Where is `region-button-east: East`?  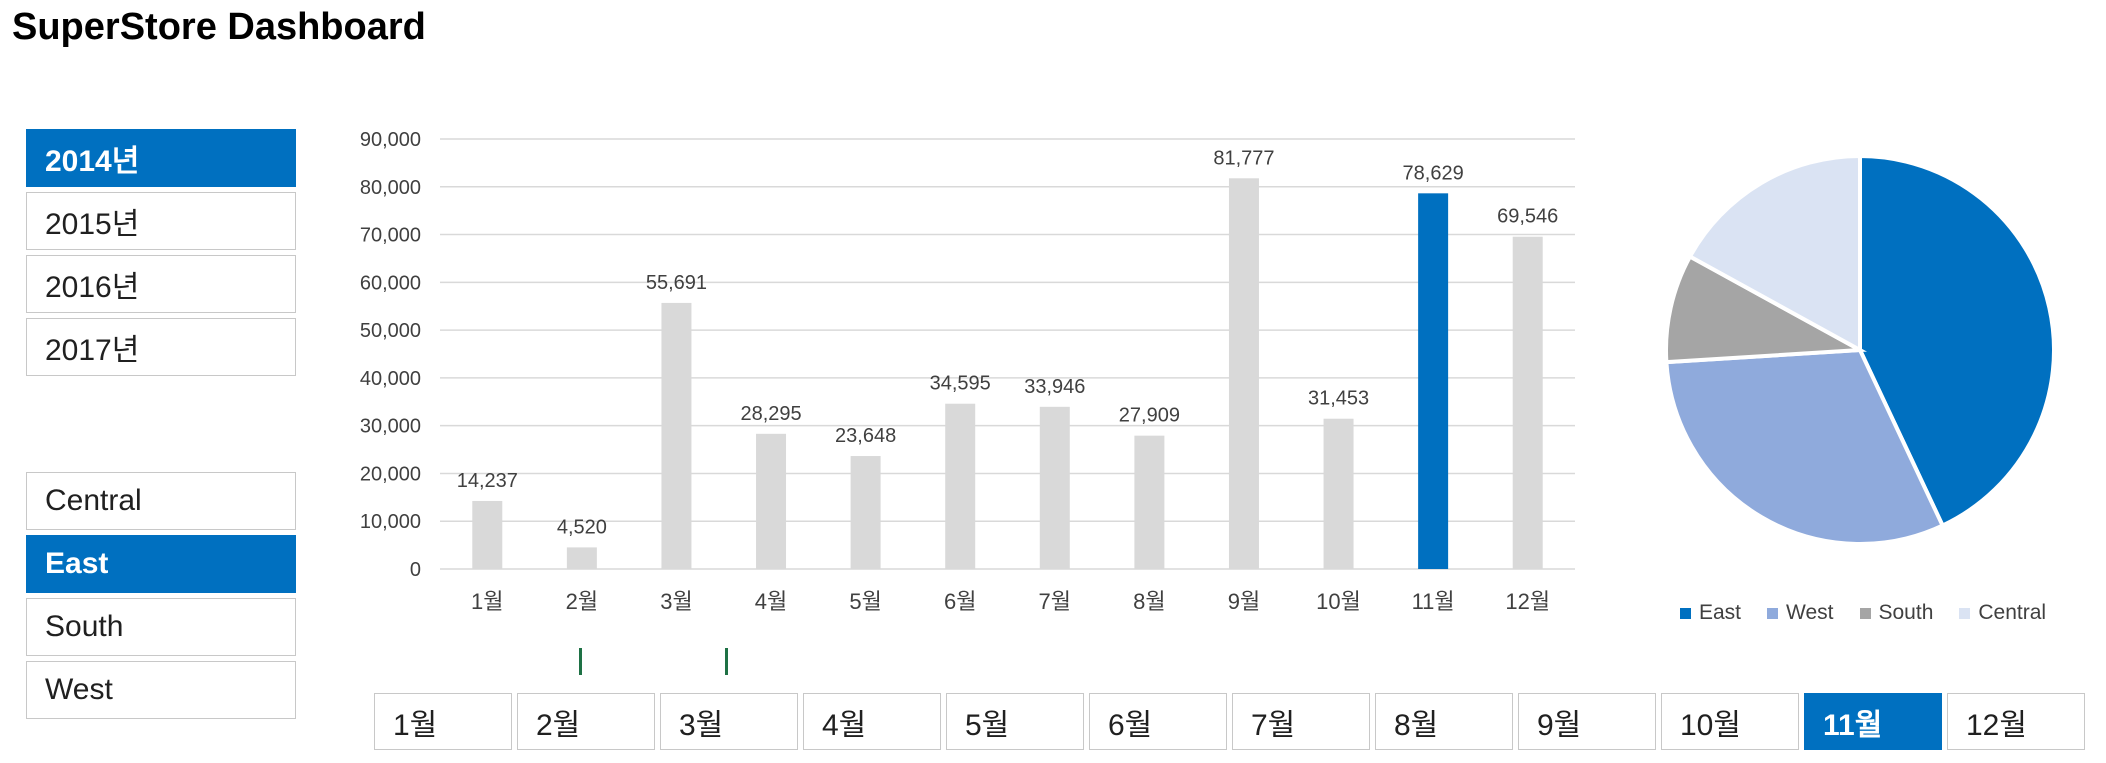
region-button-east: East is located at coordinates (161, 564).